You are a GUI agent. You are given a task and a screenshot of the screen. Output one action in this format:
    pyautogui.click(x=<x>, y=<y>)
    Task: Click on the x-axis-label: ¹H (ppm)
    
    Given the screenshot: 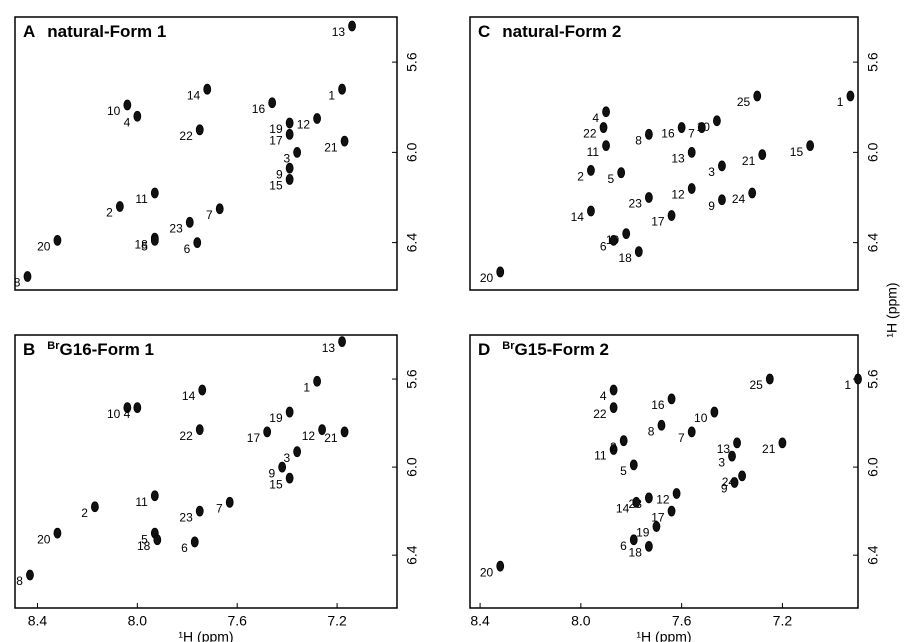 What is the action you would take?
    pyautogui.click(x=205, y=635)
    